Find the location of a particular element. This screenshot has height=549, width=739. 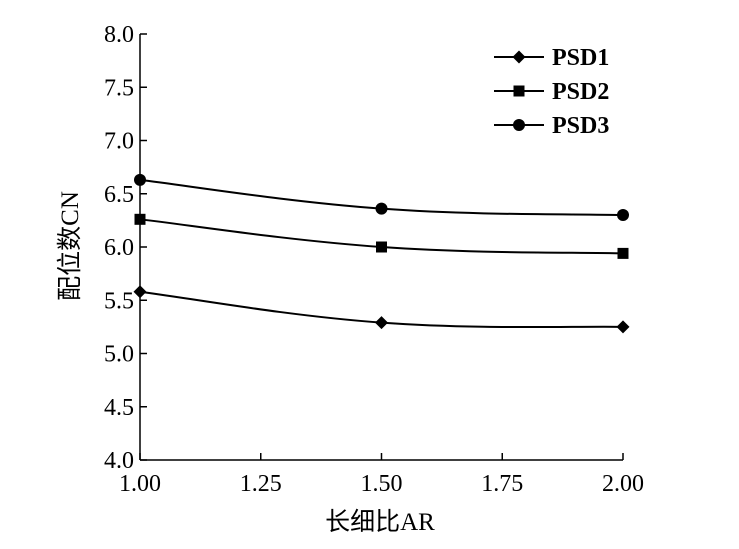

legend-marker-psd1 is located at coordinates (519, 57).